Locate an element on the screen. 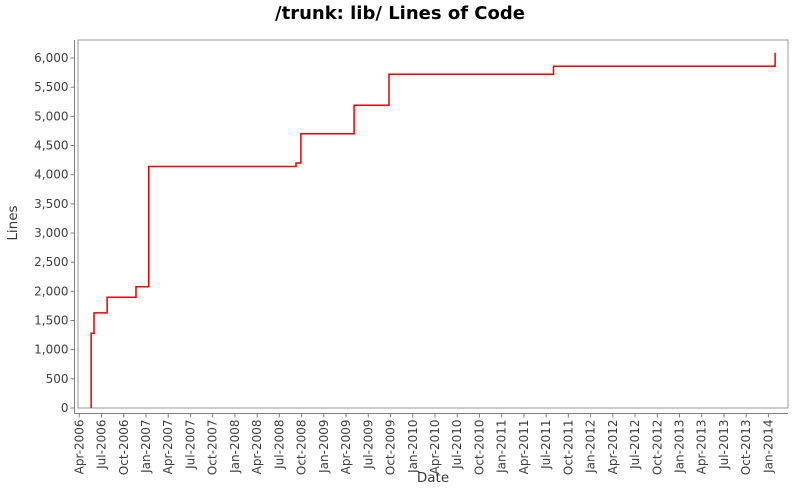 The image size is (800, 500). y-tick-label: 2,500 is located at coordinates (51, 262).